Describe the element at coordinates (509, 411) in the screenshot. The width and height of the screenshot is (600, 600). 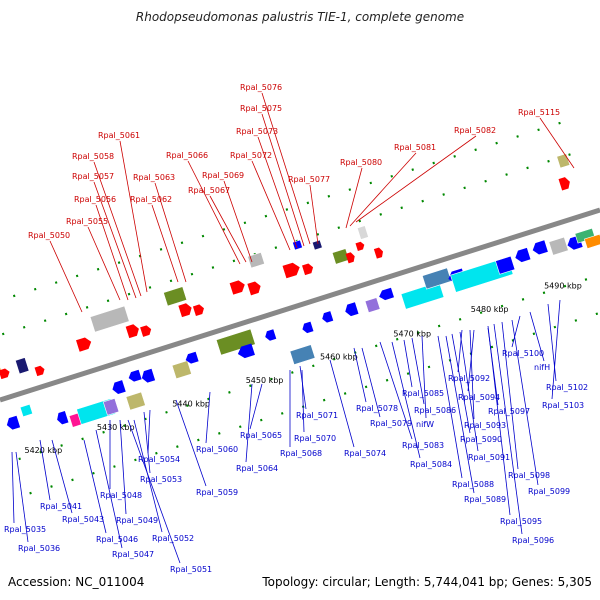
I see `reverse-gene-label: Rpal_5097` at that location.